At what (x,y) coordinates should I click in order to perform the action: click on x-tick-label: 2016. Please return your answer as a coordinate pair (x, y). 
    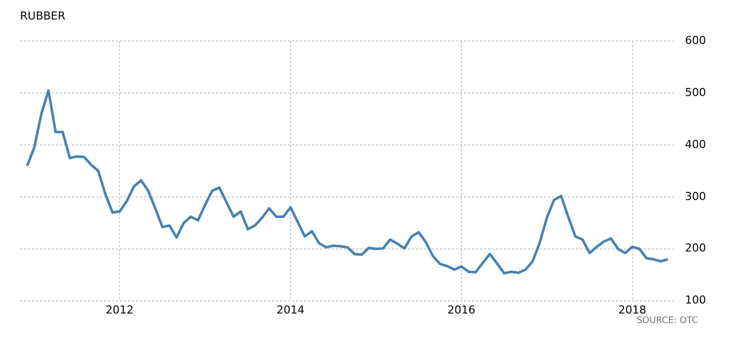
    Looking at the image, I should click on (461, 309).